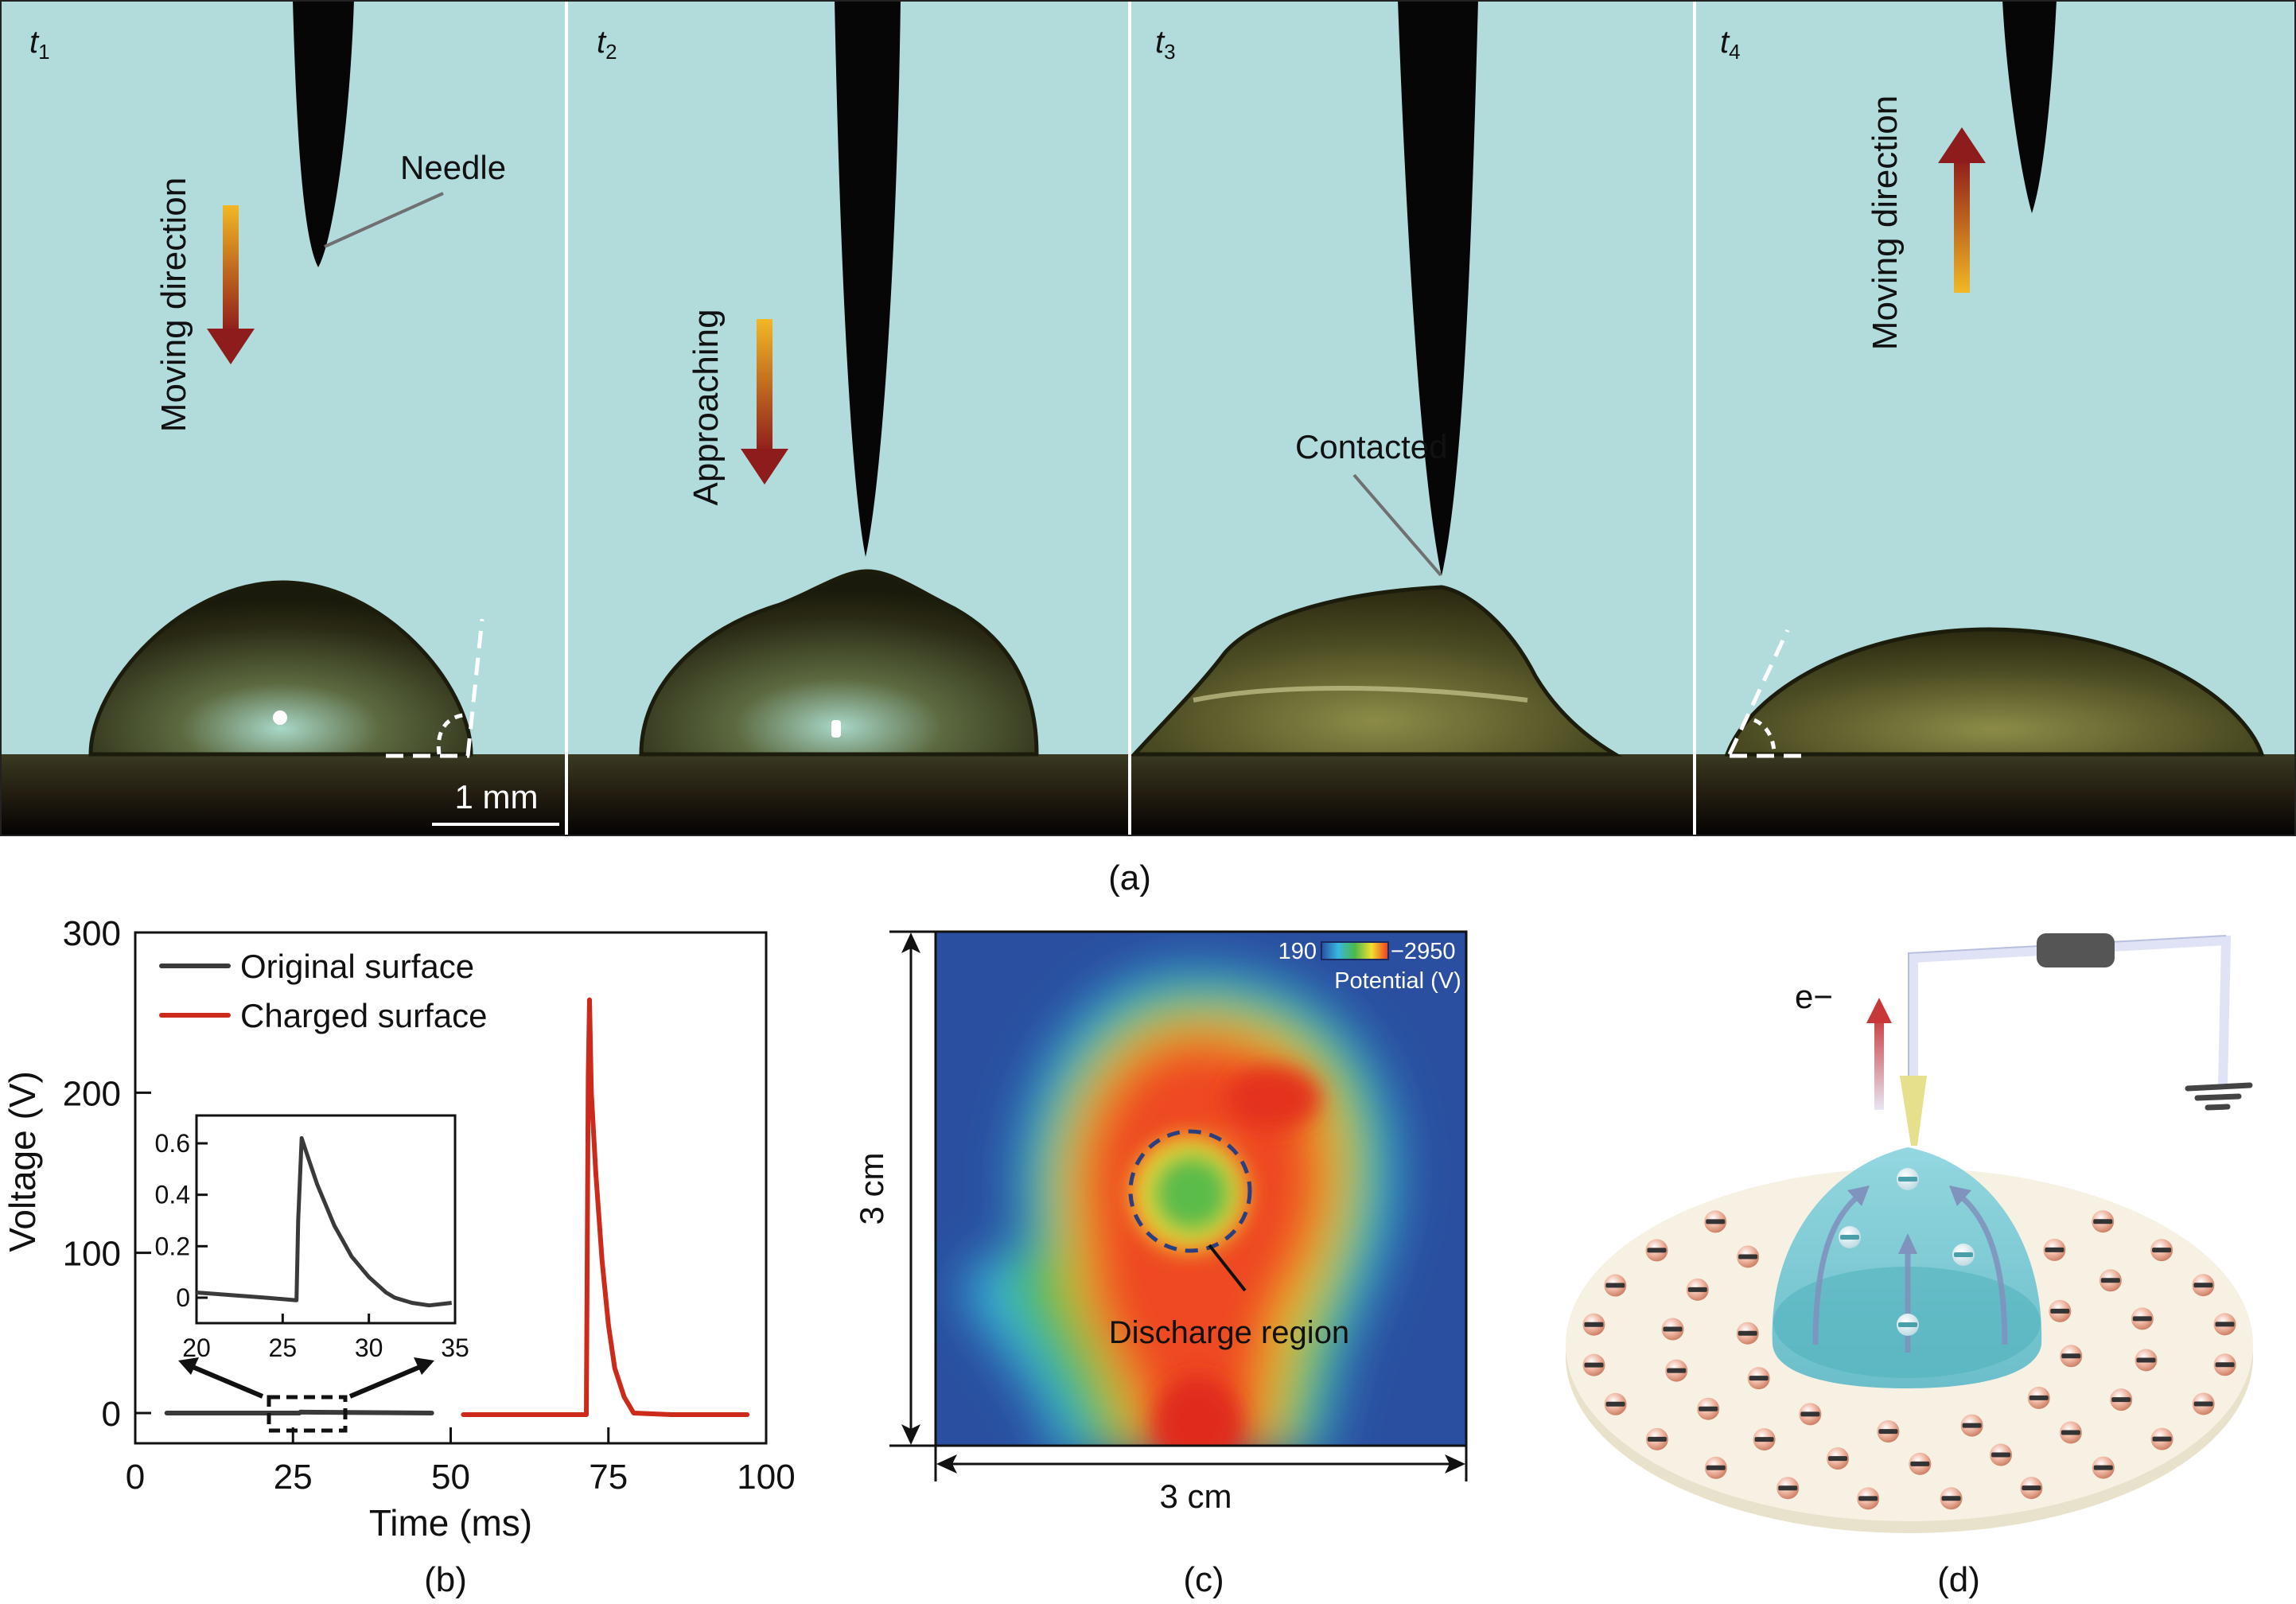  What do you see at coordinates (92, 934) in the screenshot?
I see `y-tick-label: 300` at bounding box center [92, 934].